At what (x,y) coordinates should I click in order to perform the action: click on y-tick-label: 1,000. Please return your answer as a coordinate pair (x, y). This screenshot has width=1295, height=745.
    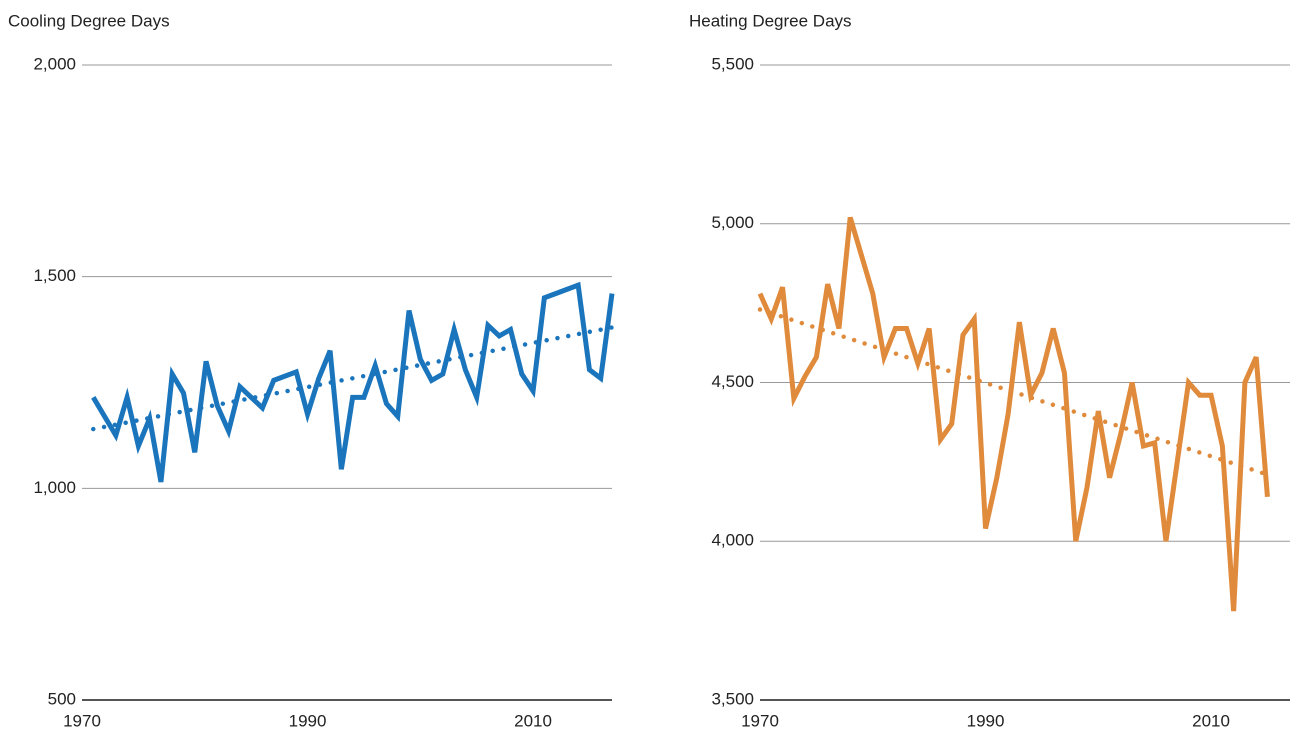
    Looking at the image, I should click on (54, 487).